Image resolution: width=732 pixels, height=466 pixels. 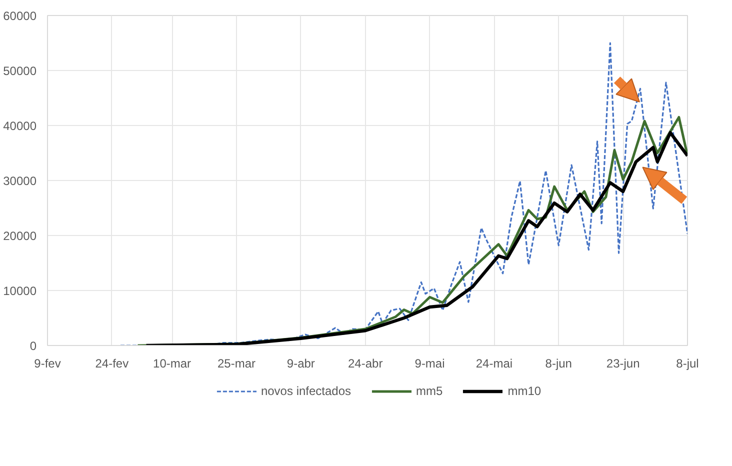 What do you see at coordinates (20, 236) in the screenshot?
I see `y-tick-label: 20000` at bounding box center [20, 236].